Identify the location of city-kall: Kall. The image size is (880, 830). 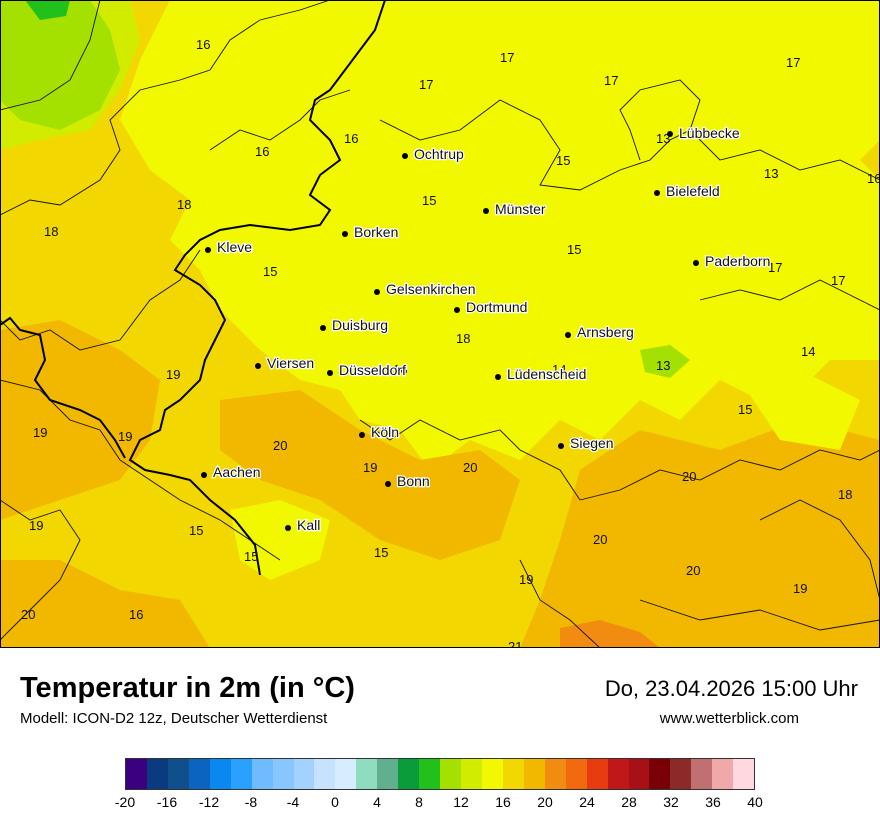
(303, 525).